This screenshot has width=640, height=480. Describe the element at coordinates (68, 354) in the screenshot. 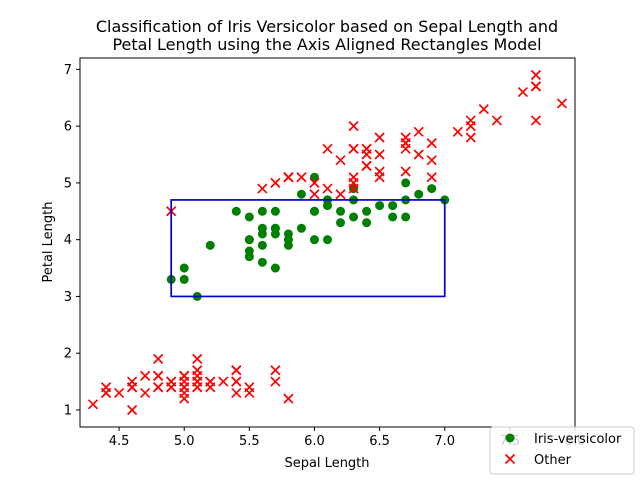

I see `y-tick-label-1: 2` at that location.